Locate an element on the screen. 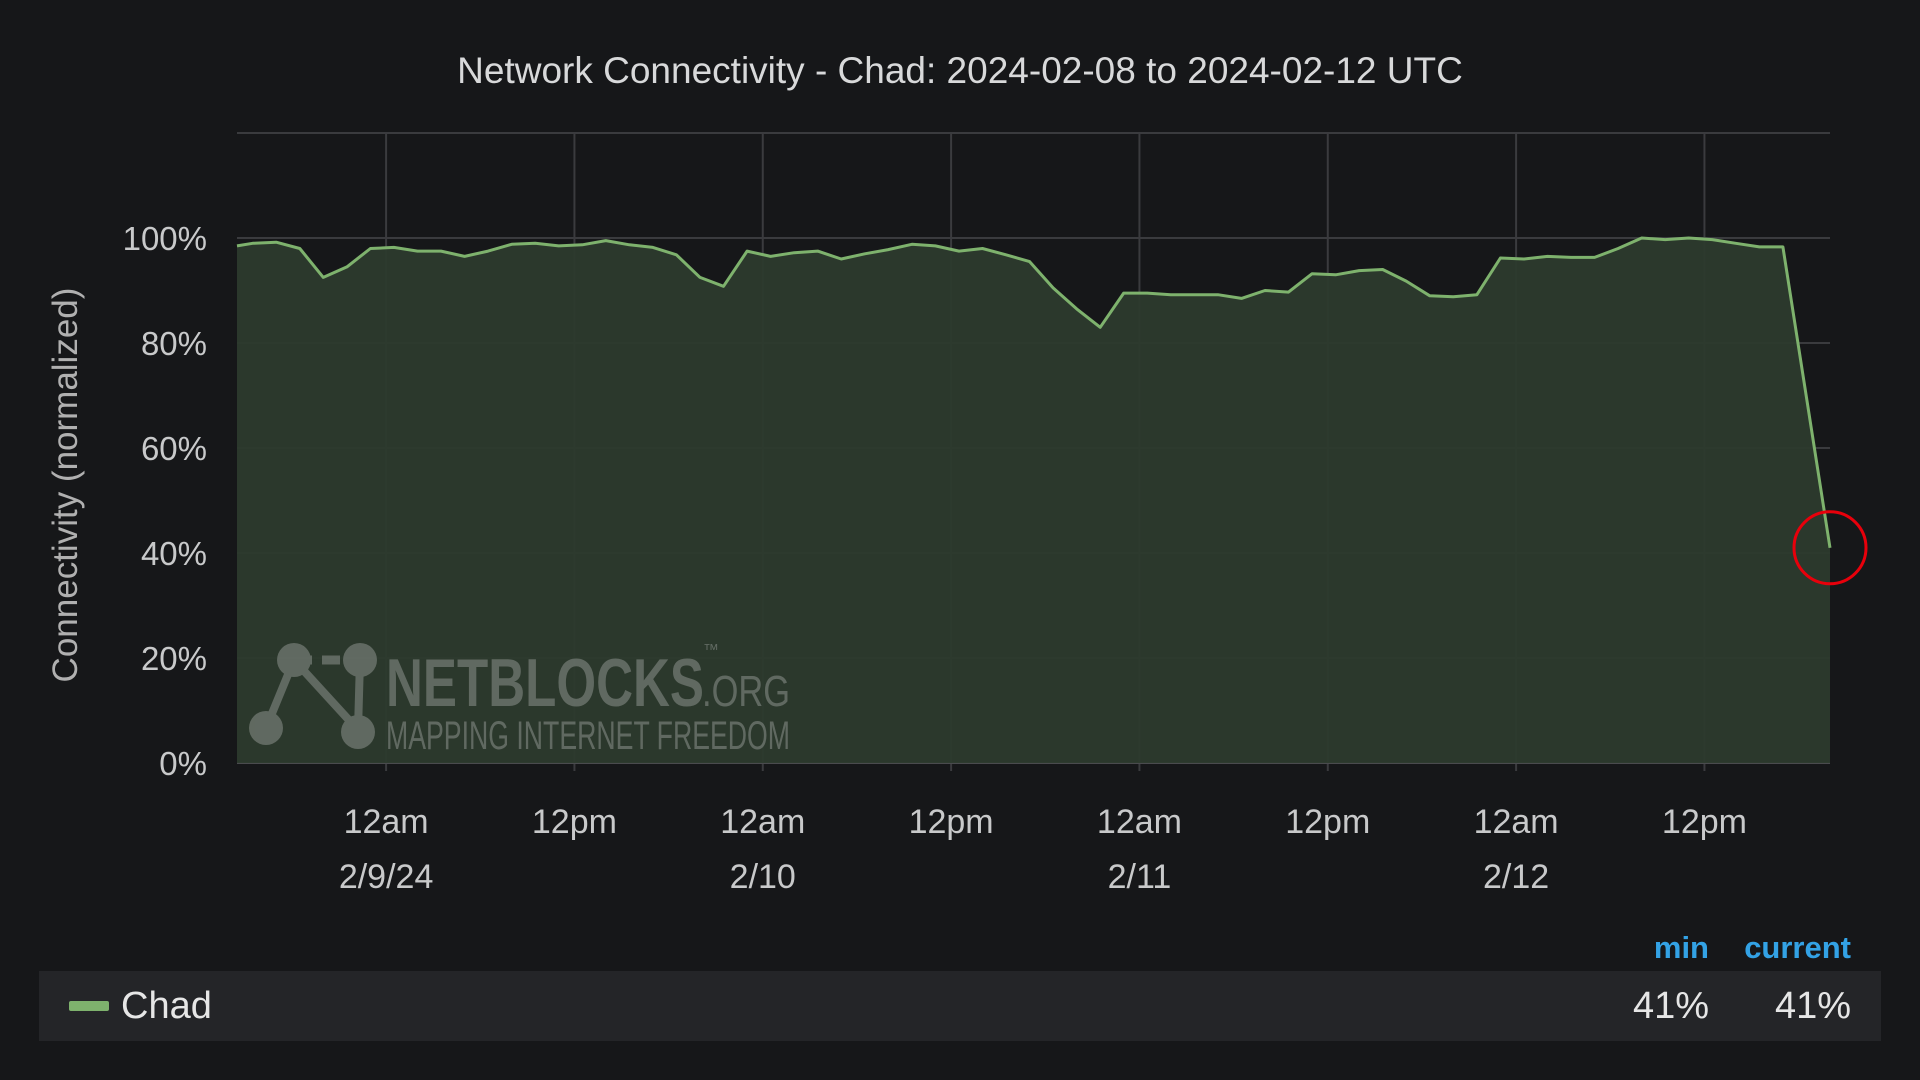 This screenshot has height=1080, width=1920. legend-series-name: Chad is located at coordinates (166, 1005).